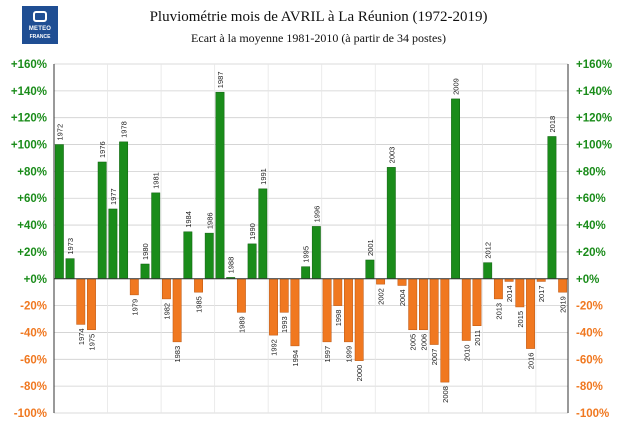 The width and height of the screenshot is (637, 438). I want to click on bar-year-label: 1988, so click(231, 265).